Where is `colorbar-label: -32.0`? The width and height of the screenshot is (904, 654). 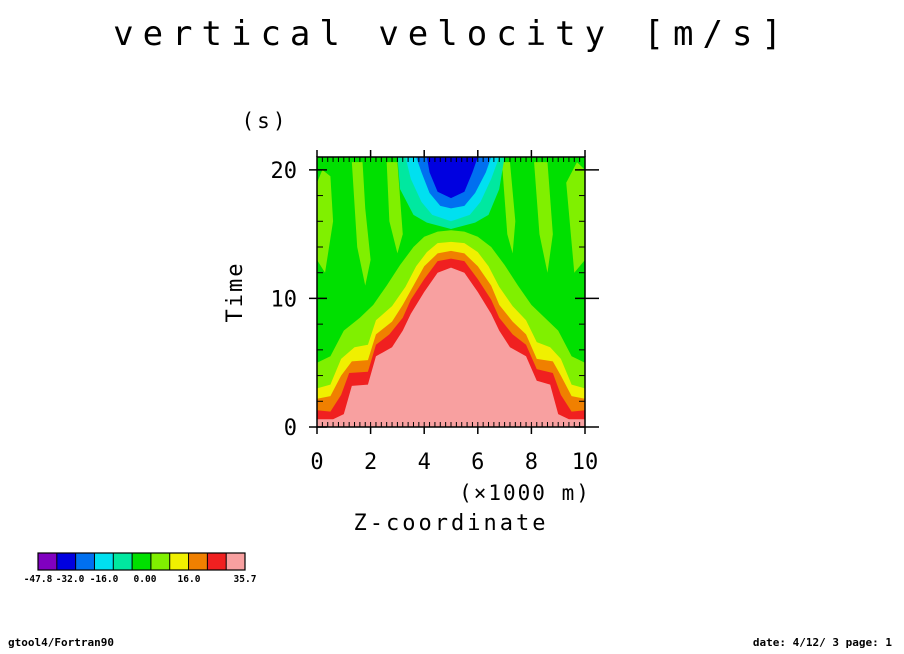 colorbar-label: -32.0 is located at coordinates (70, 579).